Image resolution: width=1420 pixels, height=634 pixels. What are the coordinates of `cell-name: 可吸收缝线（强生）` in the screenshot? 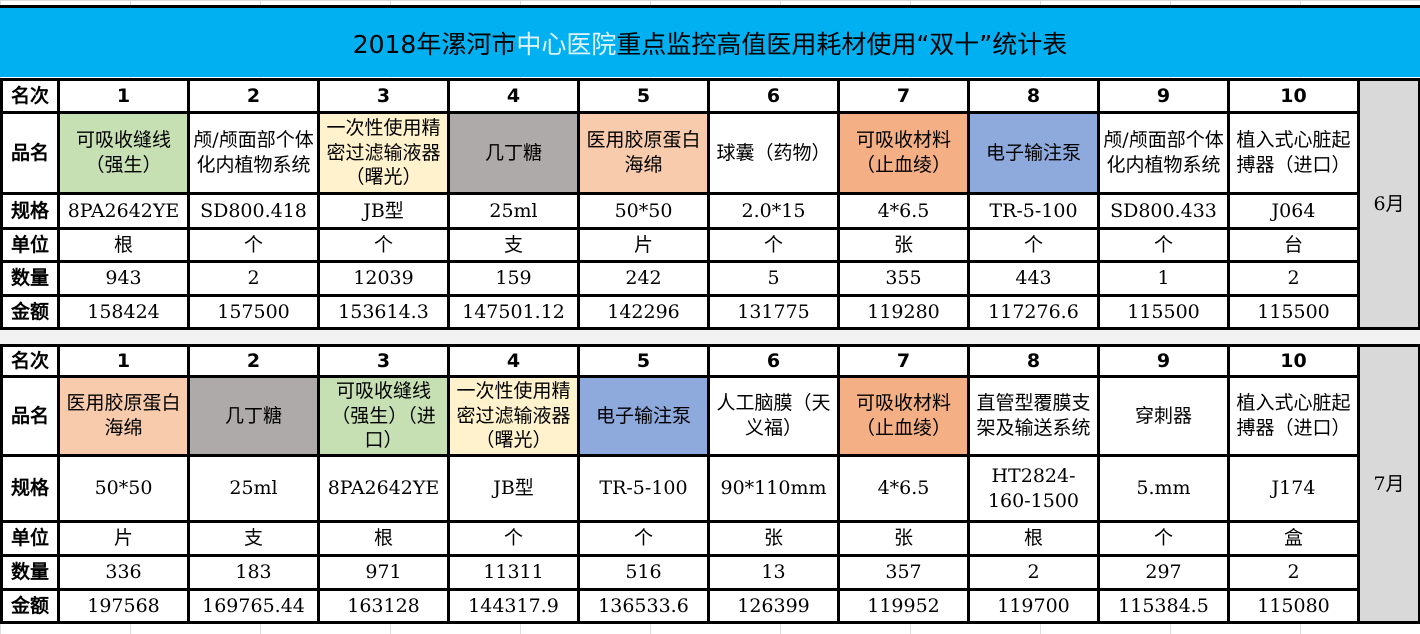 It's located at (123, 153).